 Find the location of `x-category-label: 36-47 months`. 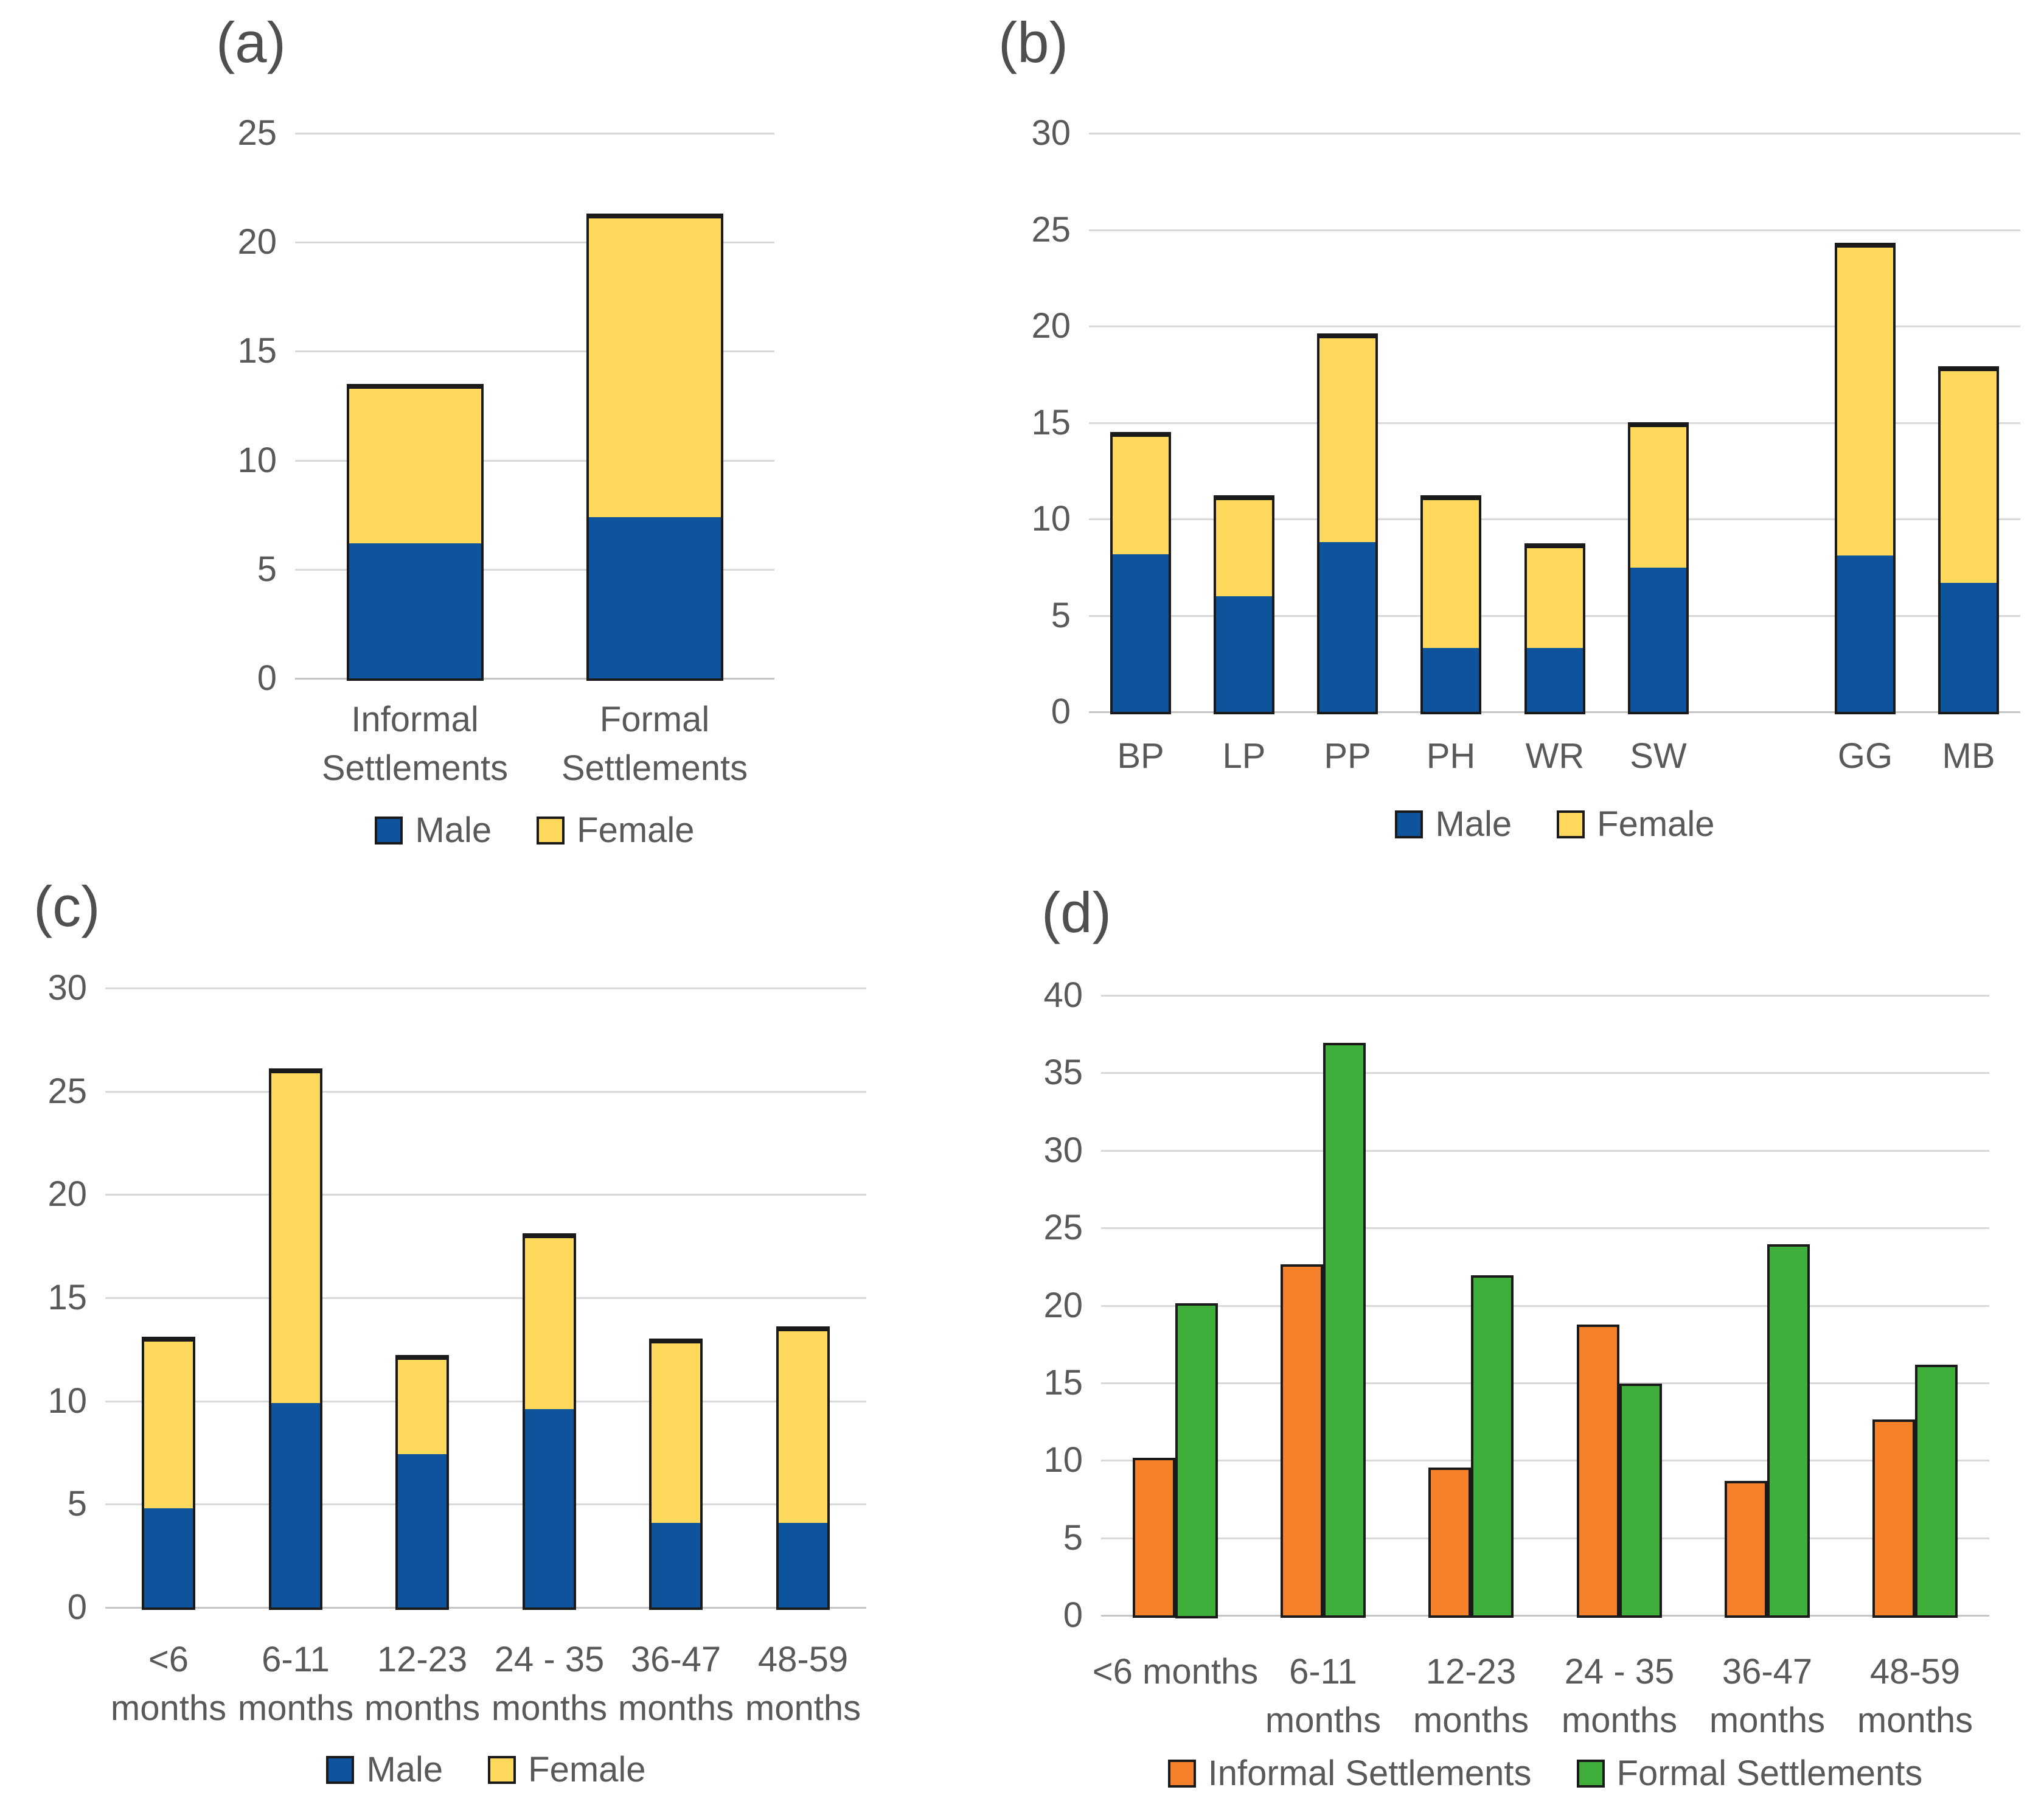

x-category-label: 36-47 months is located at coordinates (675, 1684).